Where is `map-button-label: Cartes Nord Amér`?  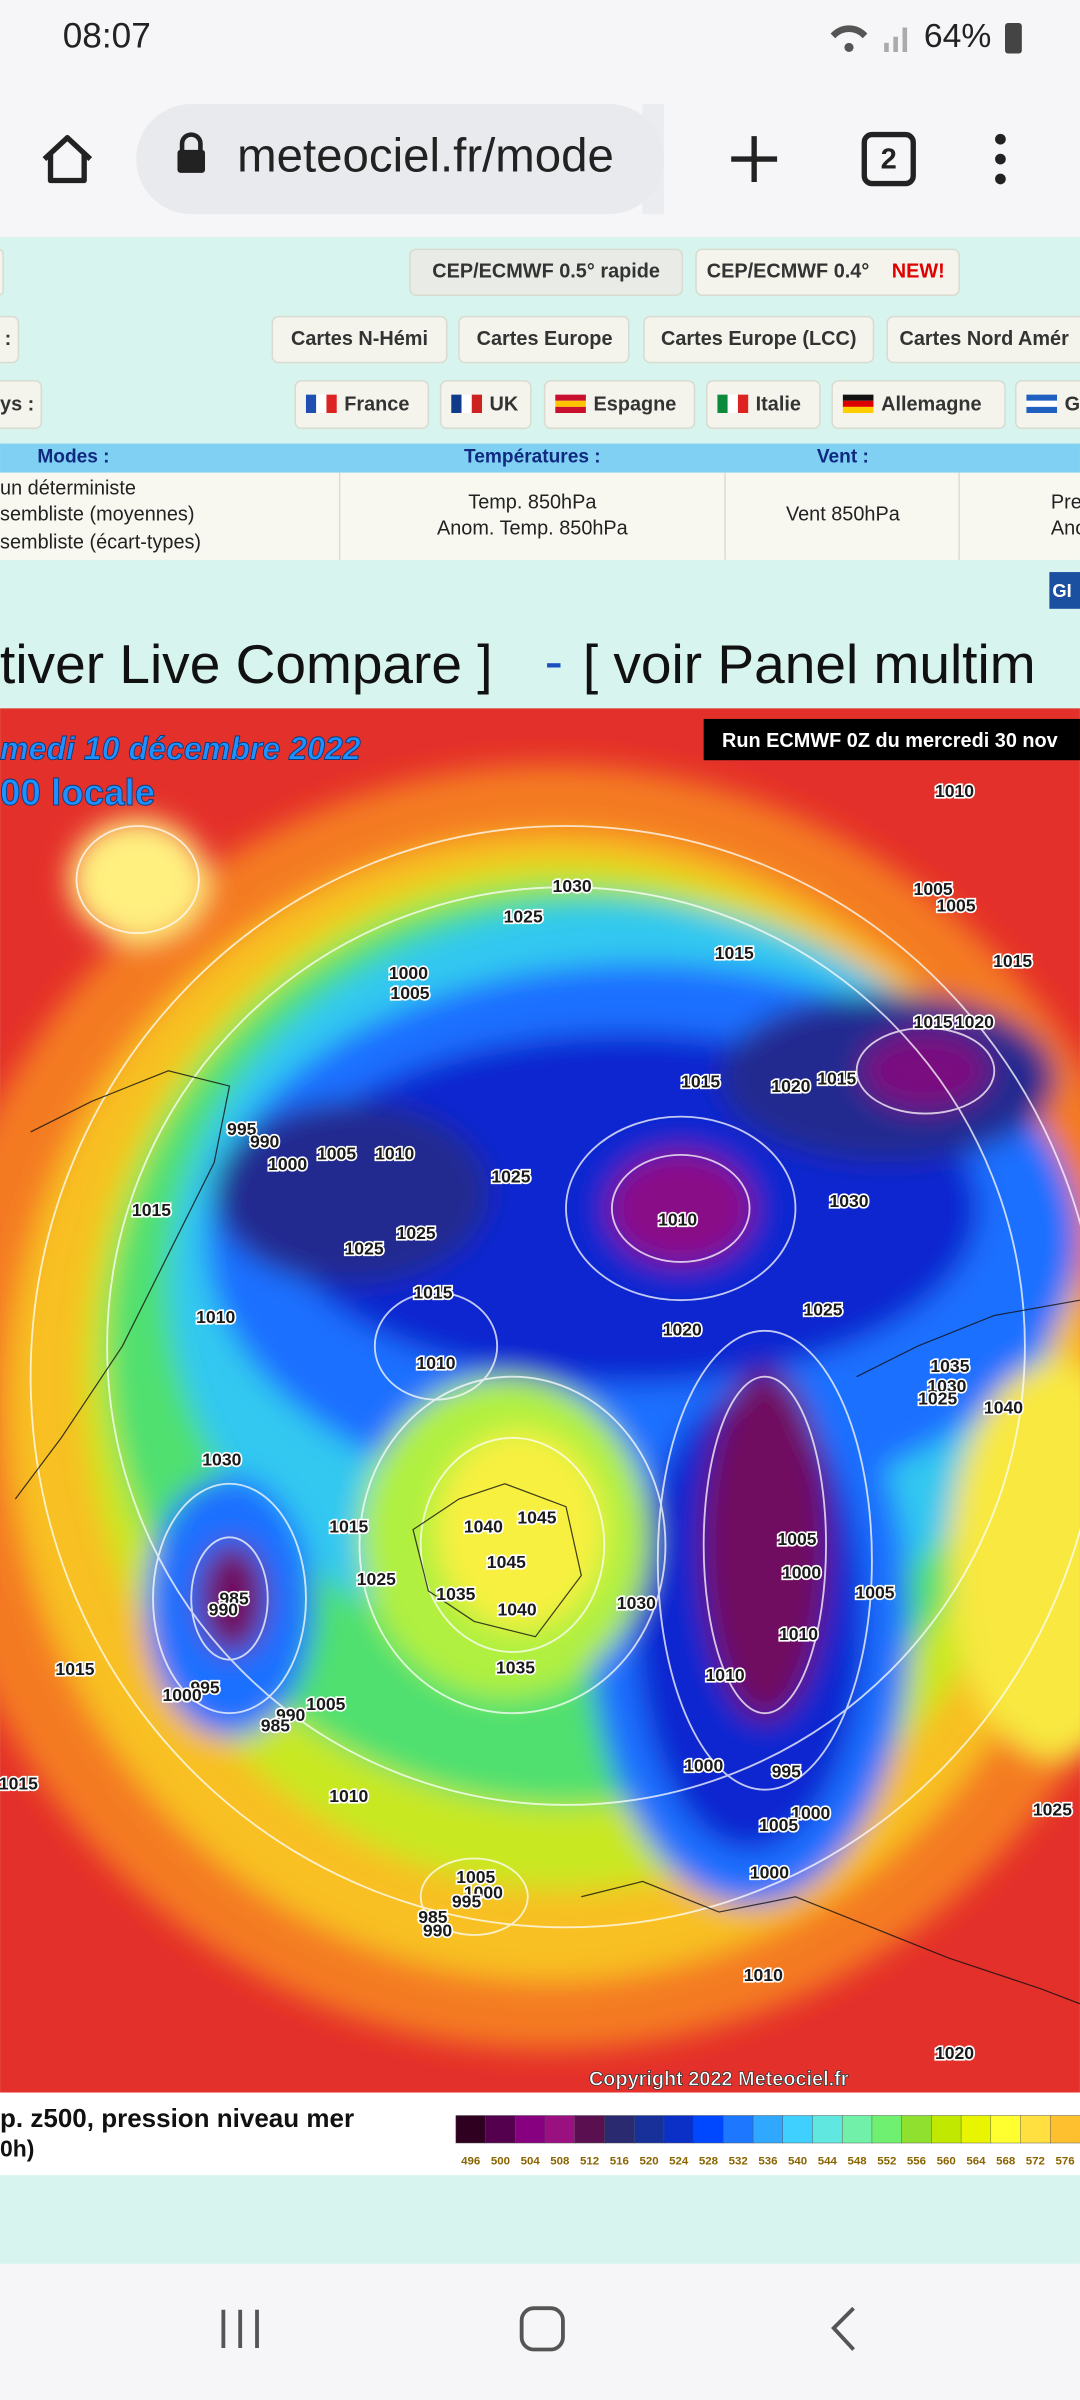
map-button-label: Cartes Nord Amér is located at coordinates (984, 339).